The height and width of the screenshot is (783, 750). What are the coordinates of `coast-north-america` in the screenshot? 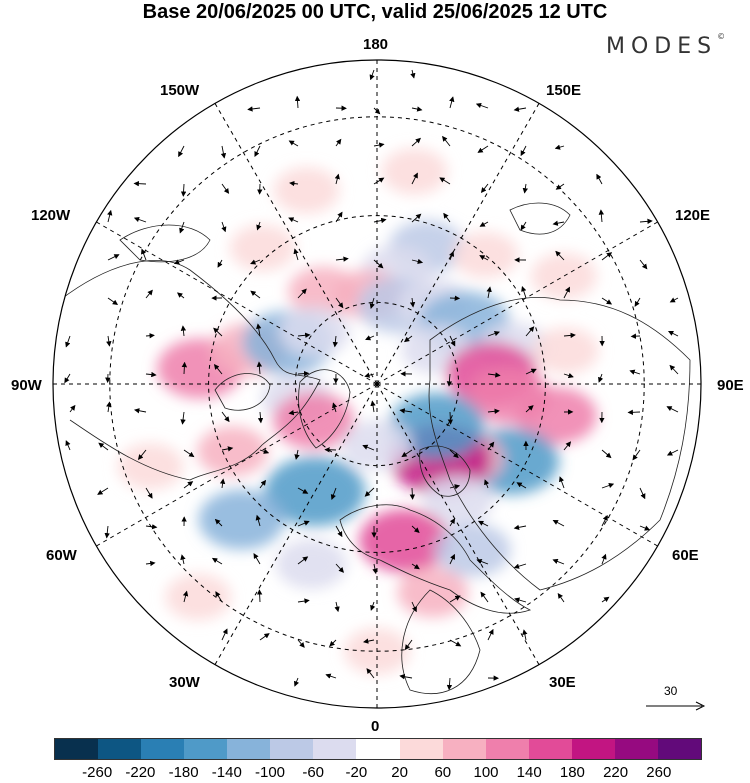 It's located at (190, 370).